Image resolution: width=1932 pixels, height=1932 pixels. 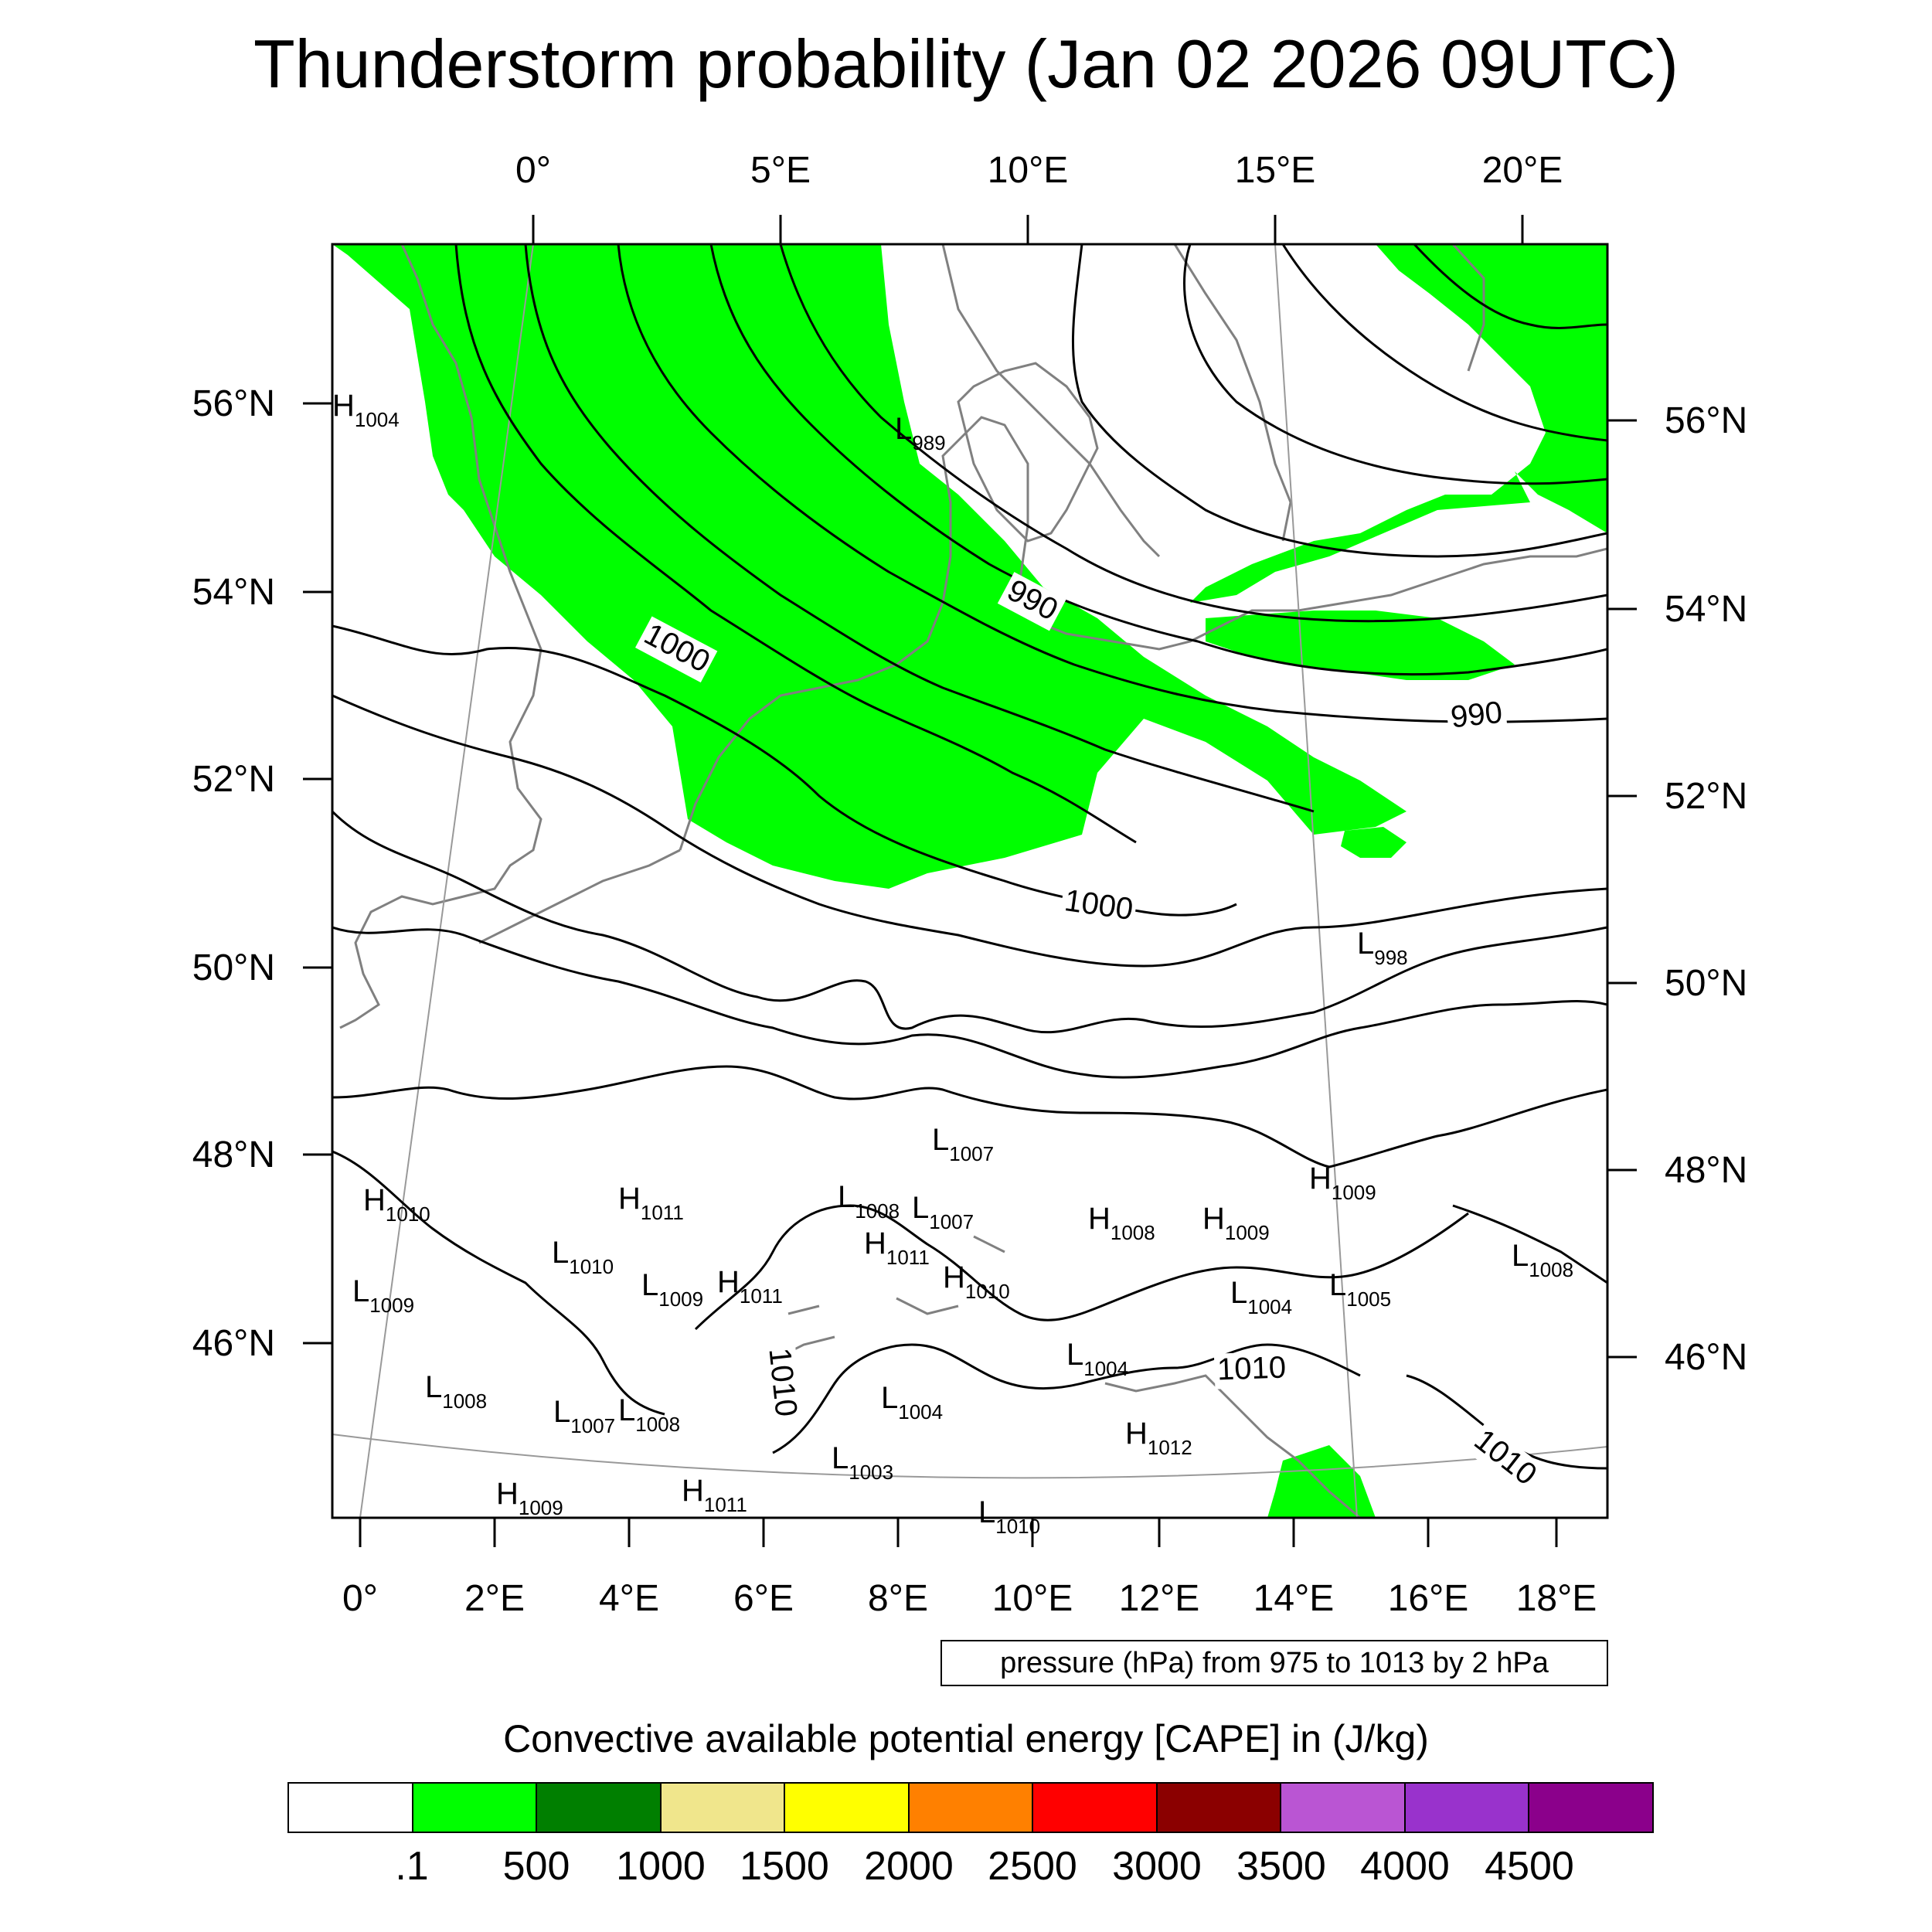 What do you see at coordinates (921, 433) in the screenshot?
I see `pressure-center: L989` at bounding box center [921, 433].